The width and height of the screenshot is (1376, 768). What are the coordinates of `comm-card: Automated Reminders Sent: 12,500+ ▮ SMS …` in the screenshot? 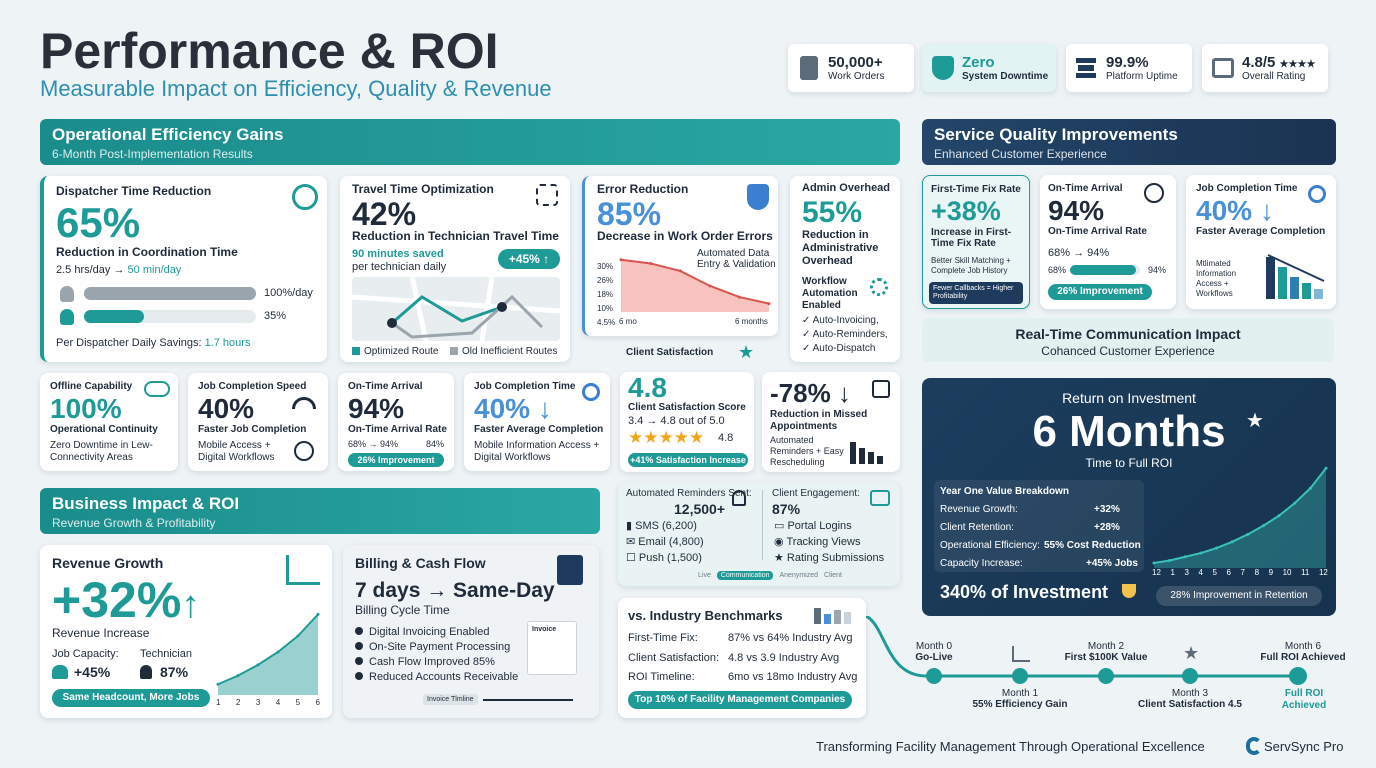 It's located at (759, 534).